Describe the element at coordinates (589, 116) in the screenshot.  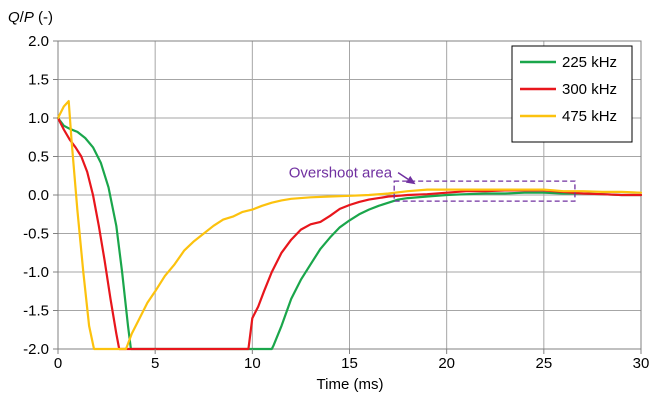
I see `legend-label-2: 475 kHz` at that location.